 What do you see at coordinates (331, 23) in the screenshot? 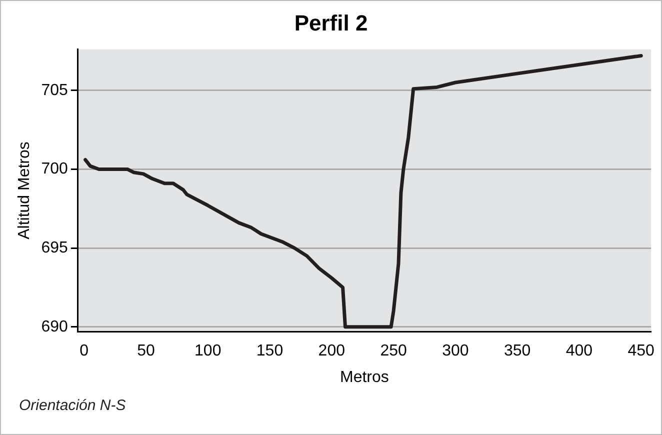
I see `chart-title: Perfil 2` at bounding box center [331, 23].